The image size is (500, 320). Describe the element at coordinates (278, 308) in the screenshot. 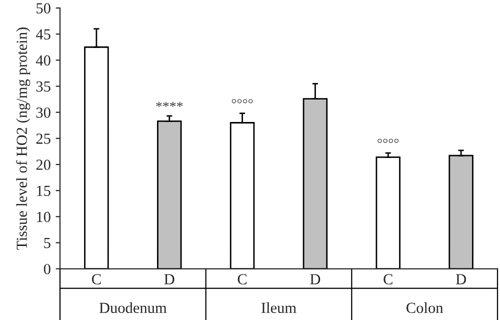

I see `text: Ileum` at that location.